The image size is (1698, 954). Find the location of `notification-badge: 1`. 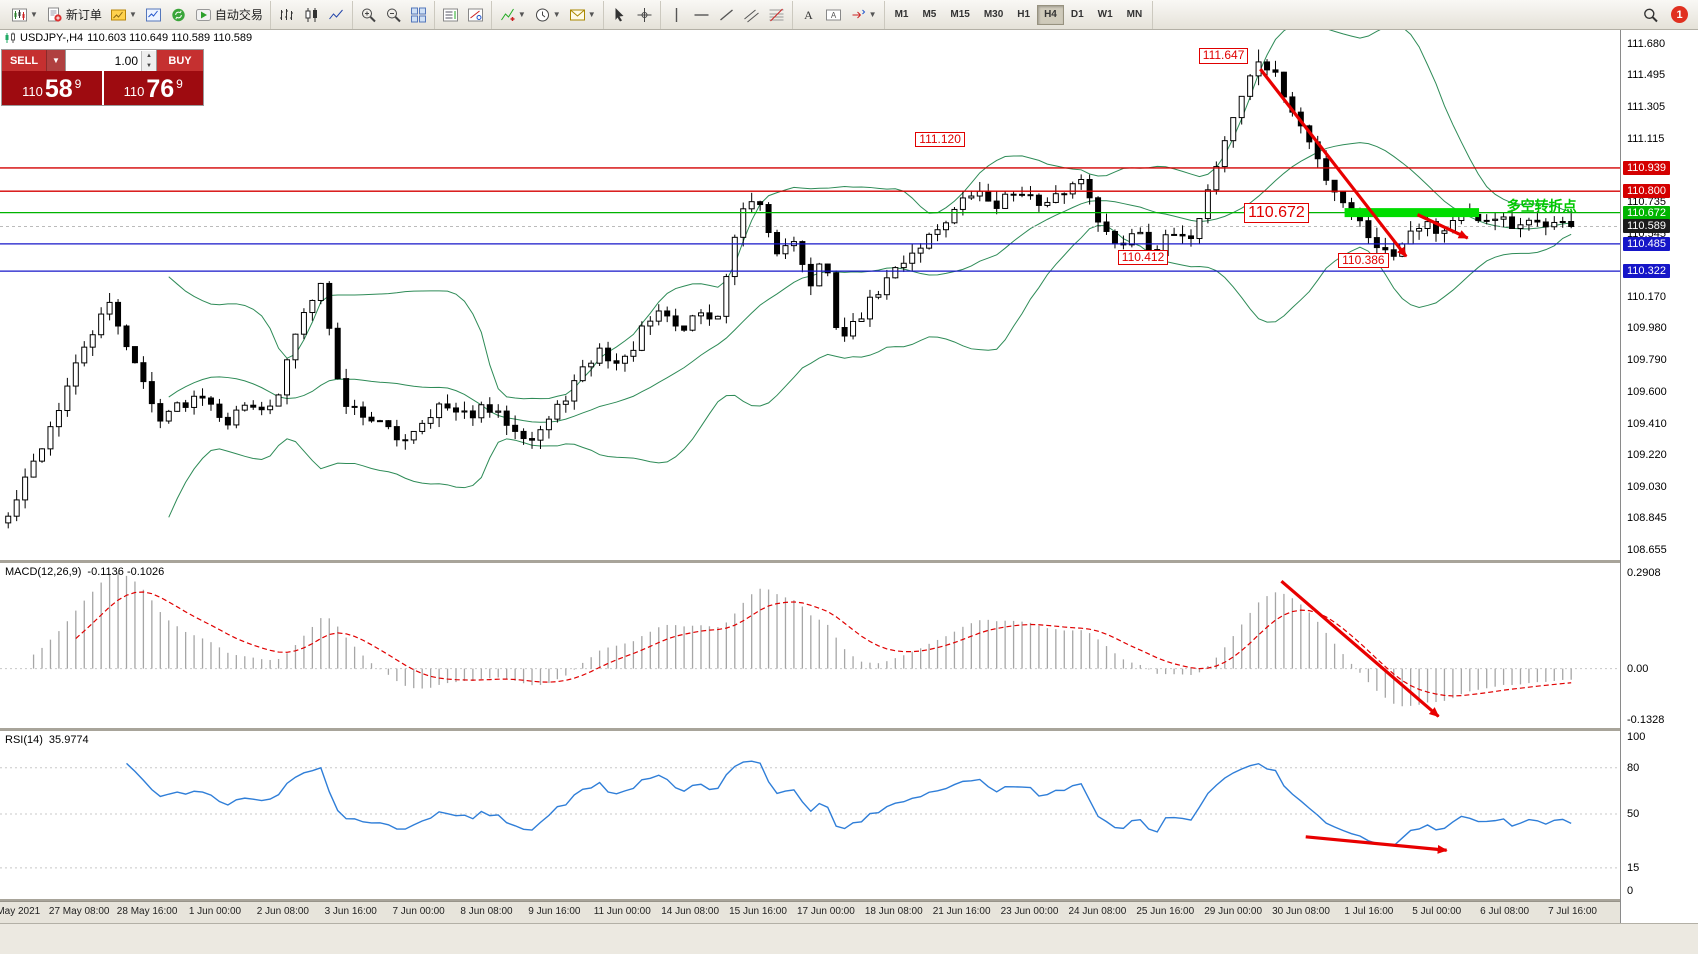

notification-badge: 1 is located at coordinates (1679, 14).